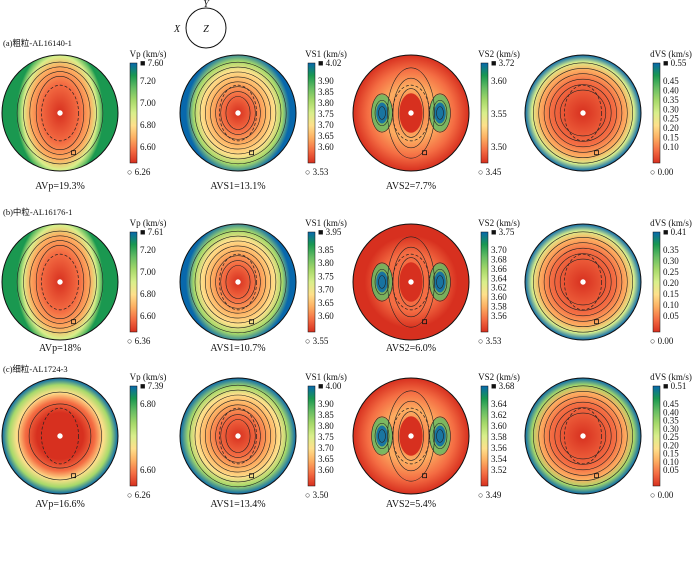 This screenshot has height=562, width=700. Describe the element at coordinates (499, 278) in the screenshot. I see `colorbar-tick: 3.64` at that location.